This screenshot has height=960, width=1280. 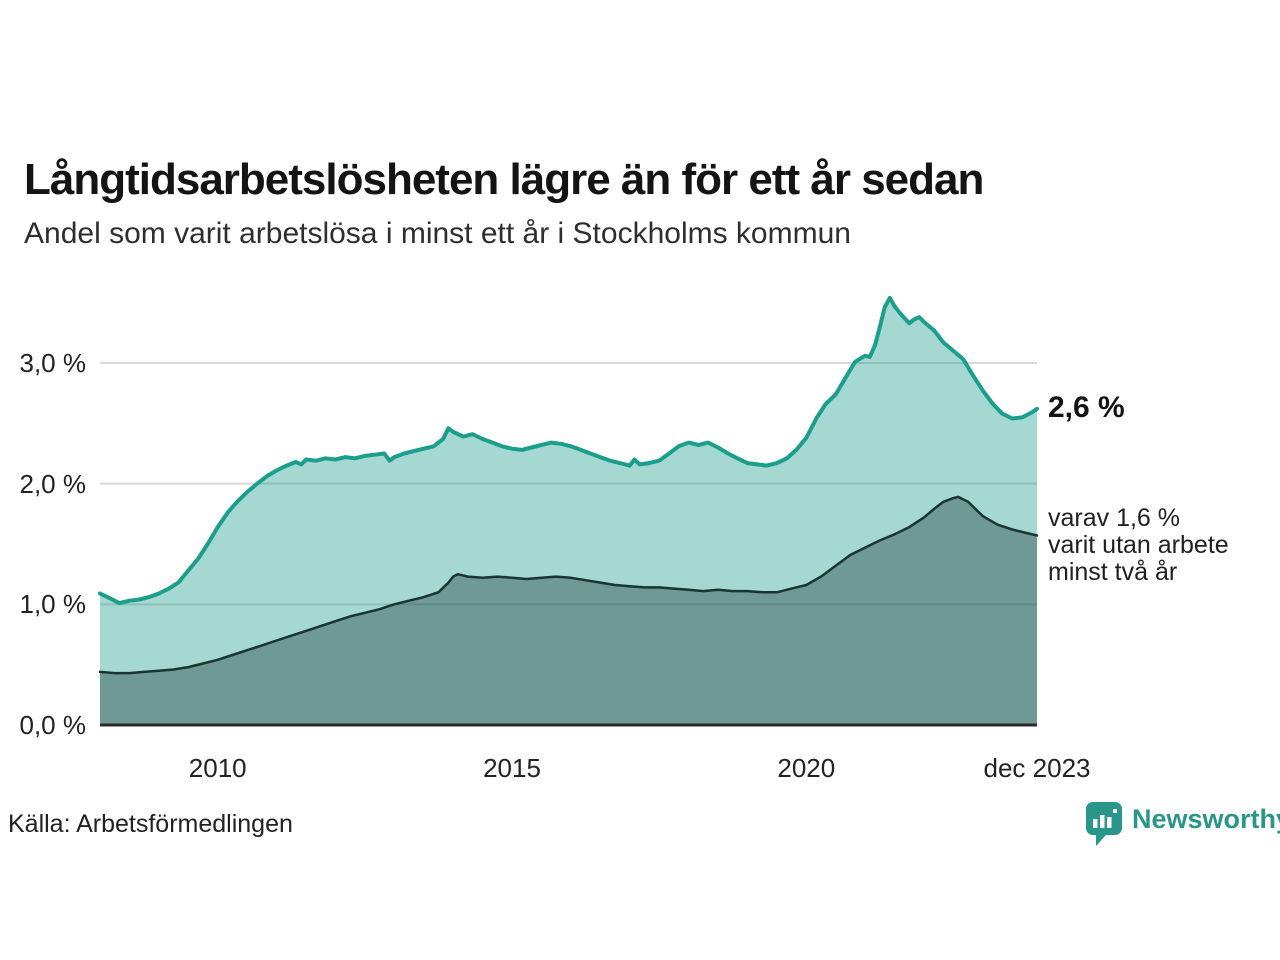 I want to click on detail-annotation-line3: minst två år, so click(x=1113, y=572).